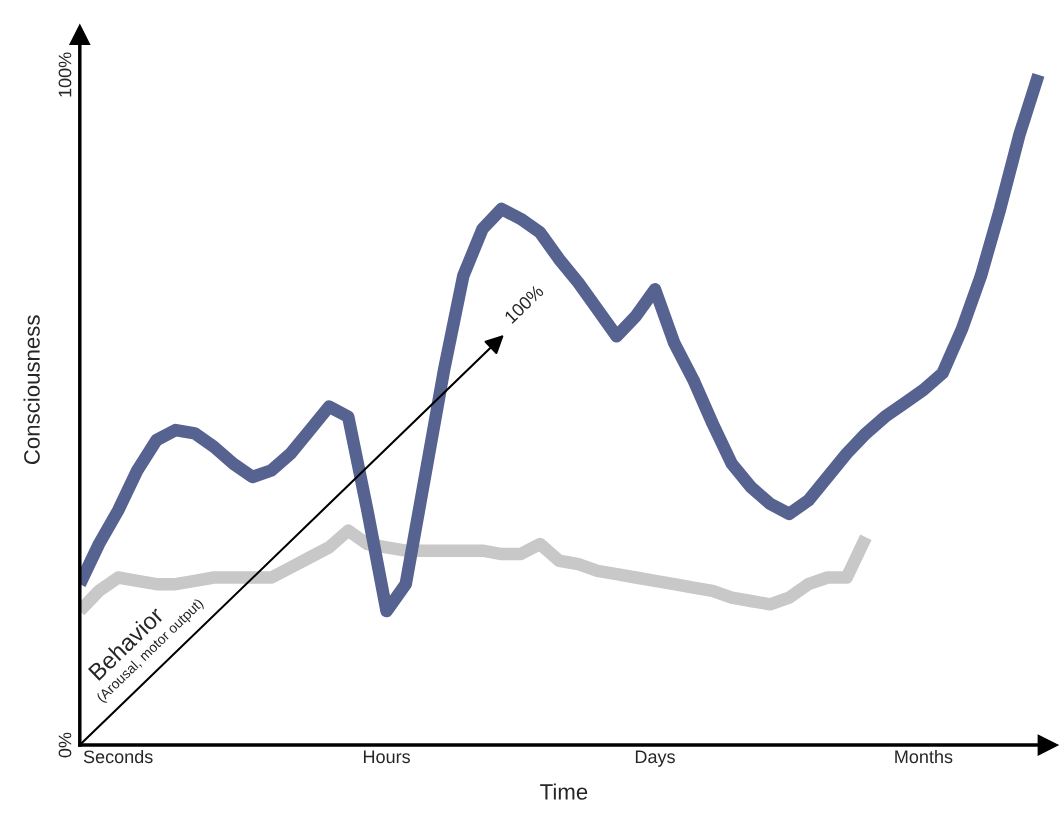 Image resolution: width=1064 pixels, height=826 pixels. Describe the element at coordinates (564, 791) in the screenshot. I see `x-axis-title: Time` at that location.